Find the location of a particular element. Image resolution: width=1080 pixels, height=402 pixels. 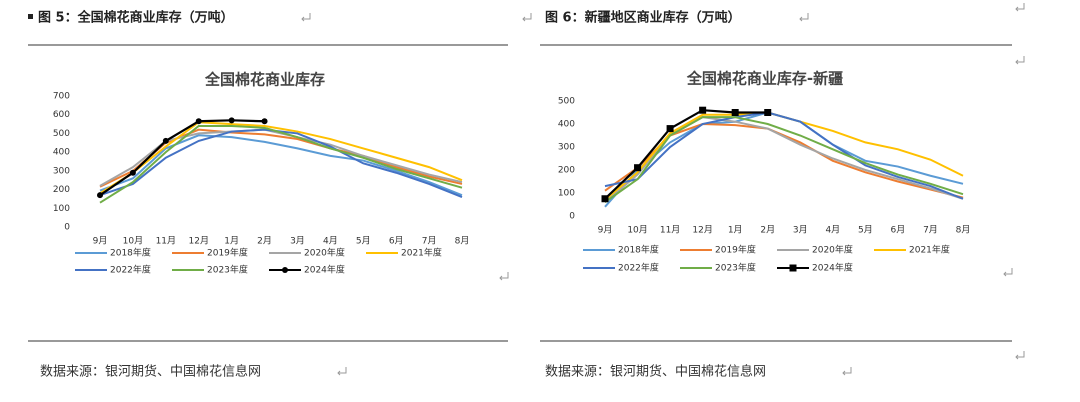

y-tick-label: 600 is located at coordinates (61, 115).